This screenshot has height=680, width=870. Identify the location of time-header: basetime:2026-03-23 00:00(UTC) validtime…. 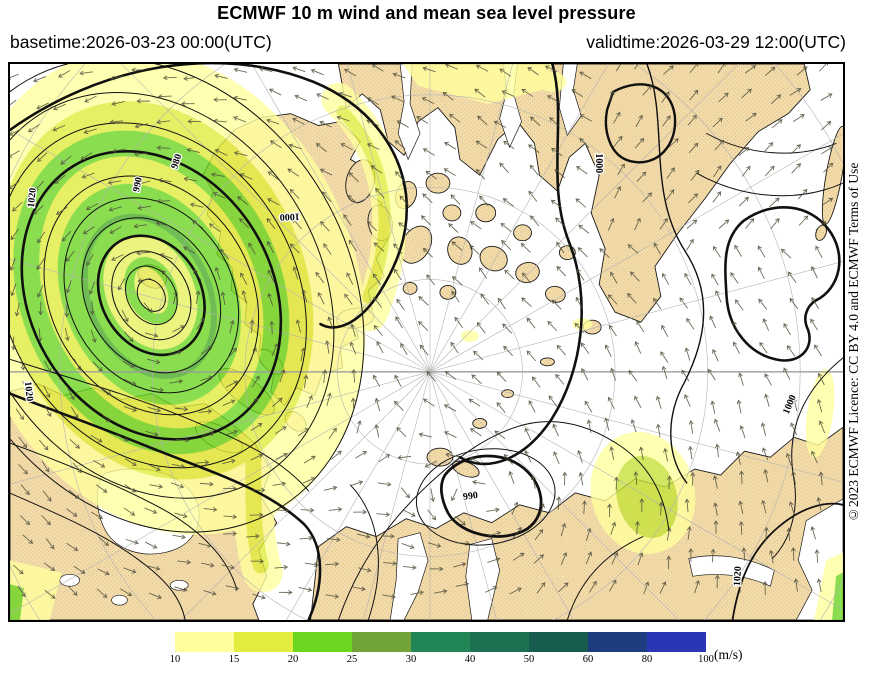
(428, 42).